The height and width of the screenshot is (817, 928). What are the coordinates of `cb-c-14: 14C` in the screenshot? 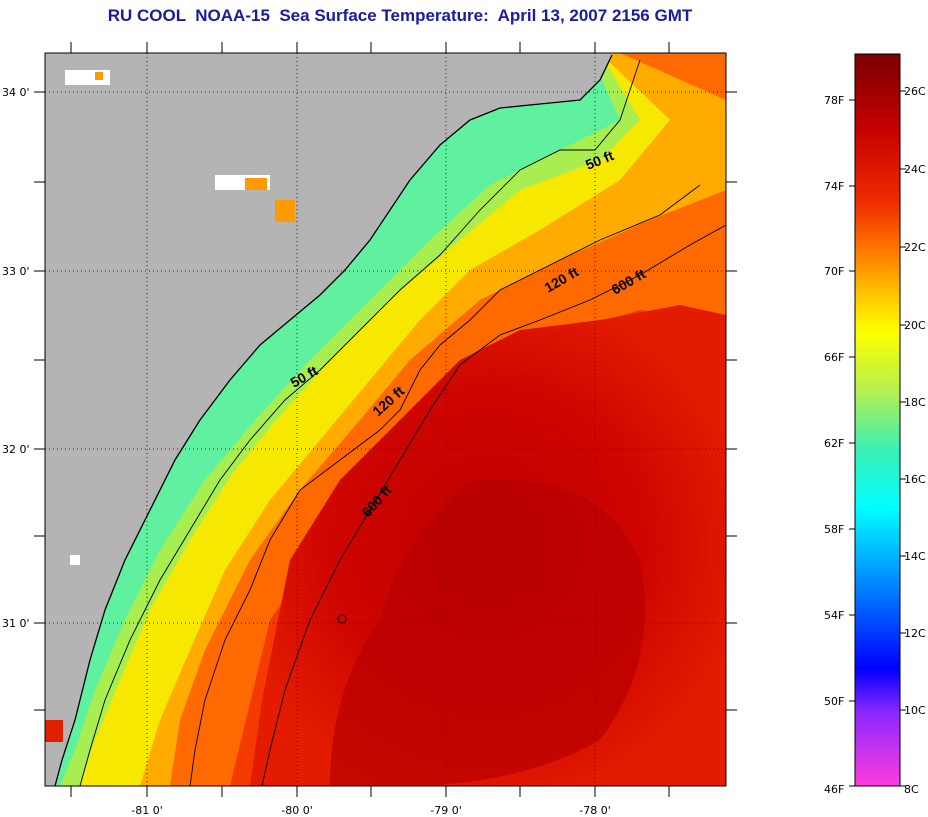 It's located at (915, 556).